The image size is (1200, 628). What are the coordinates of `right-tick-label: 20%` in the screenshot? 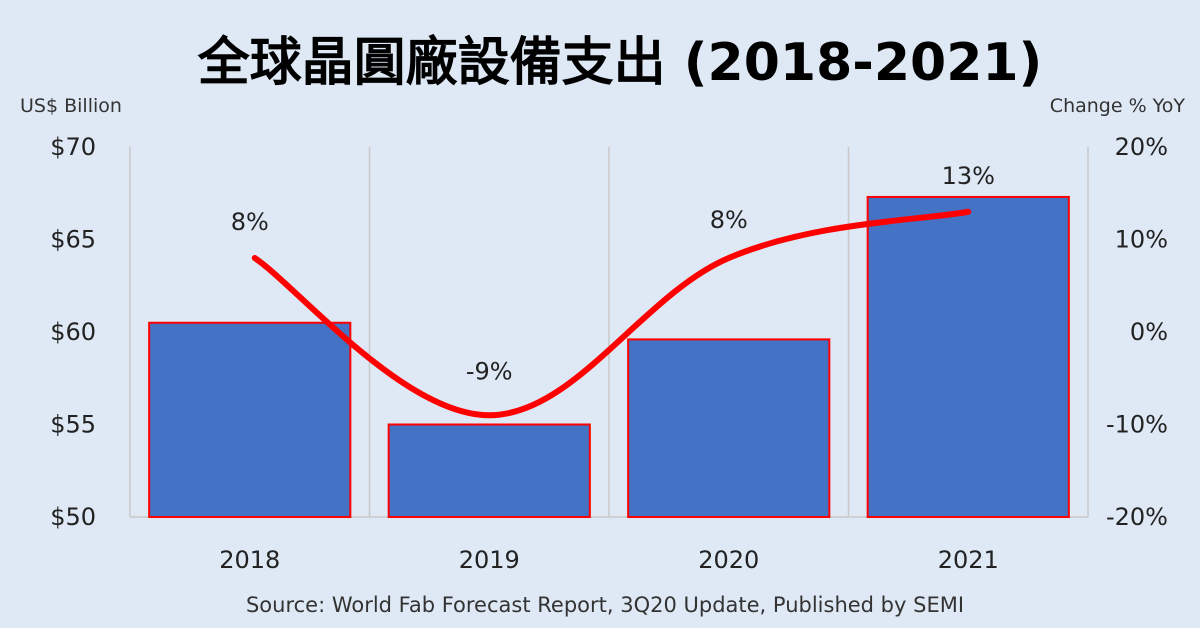 It's located at (1141, 147).